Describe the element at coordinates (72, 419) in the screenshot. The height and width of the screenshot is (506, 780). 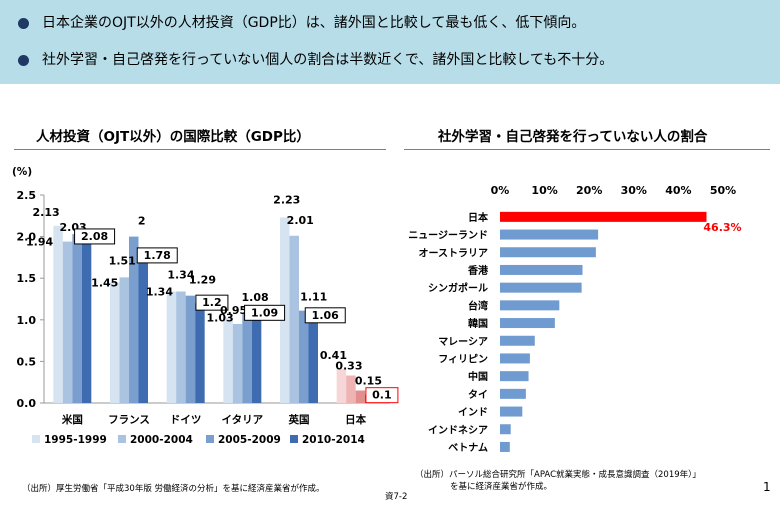
I see `x-category-label: 米国` at that location.